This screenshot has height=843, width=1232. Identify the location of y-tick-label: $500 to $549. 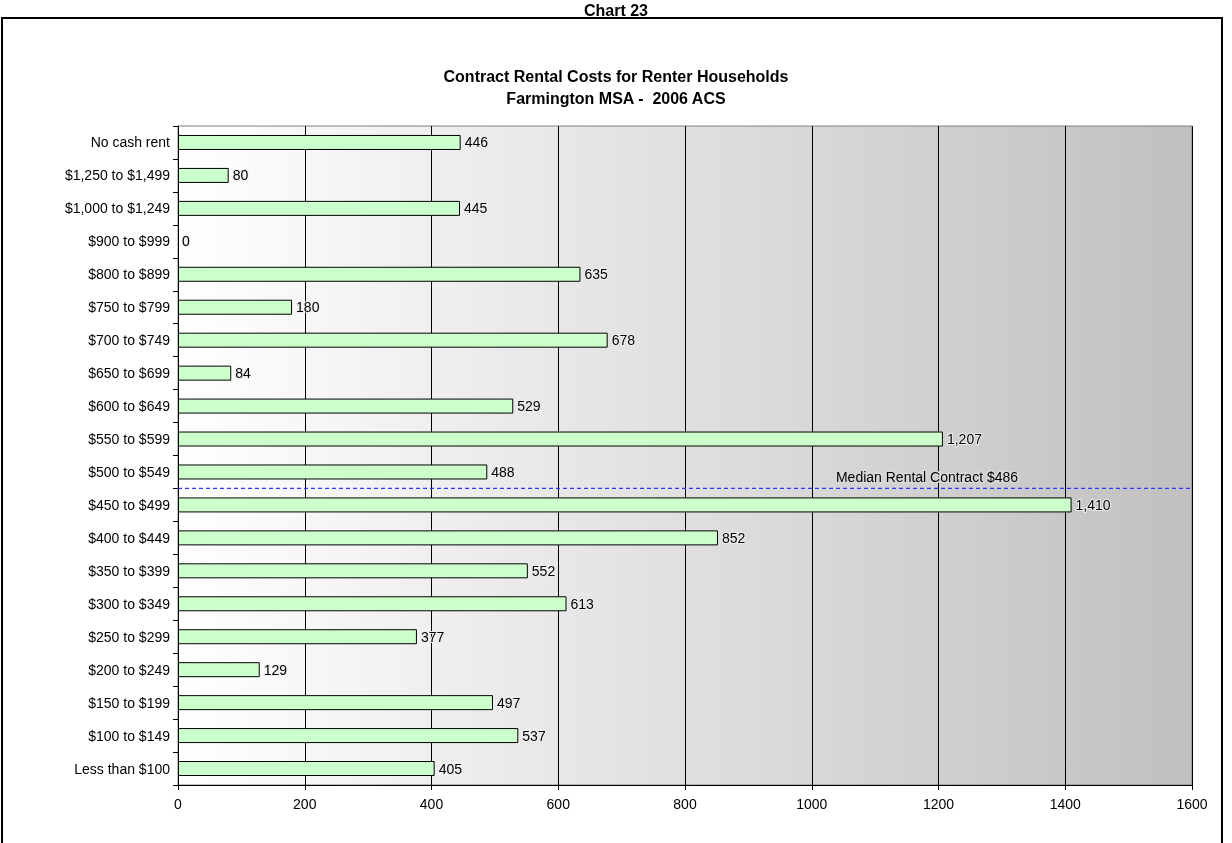
(129, 471).